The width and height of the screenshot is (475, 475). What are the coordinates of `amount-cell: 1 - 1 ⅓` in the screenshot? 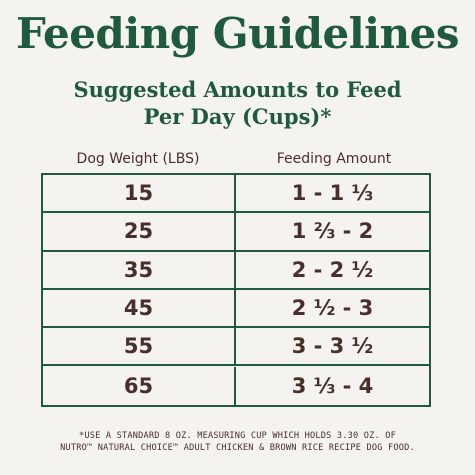 It's located at (332, 193).